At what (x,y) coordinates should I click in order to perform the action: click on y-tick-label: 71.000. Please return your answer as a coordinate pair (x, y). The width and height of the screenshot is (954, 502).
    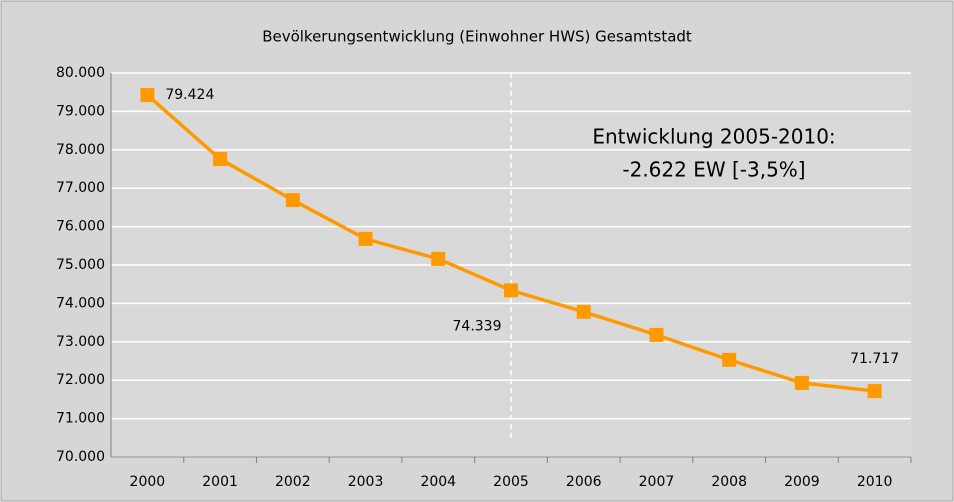
    Looking at the image, I should click on (80, 419).